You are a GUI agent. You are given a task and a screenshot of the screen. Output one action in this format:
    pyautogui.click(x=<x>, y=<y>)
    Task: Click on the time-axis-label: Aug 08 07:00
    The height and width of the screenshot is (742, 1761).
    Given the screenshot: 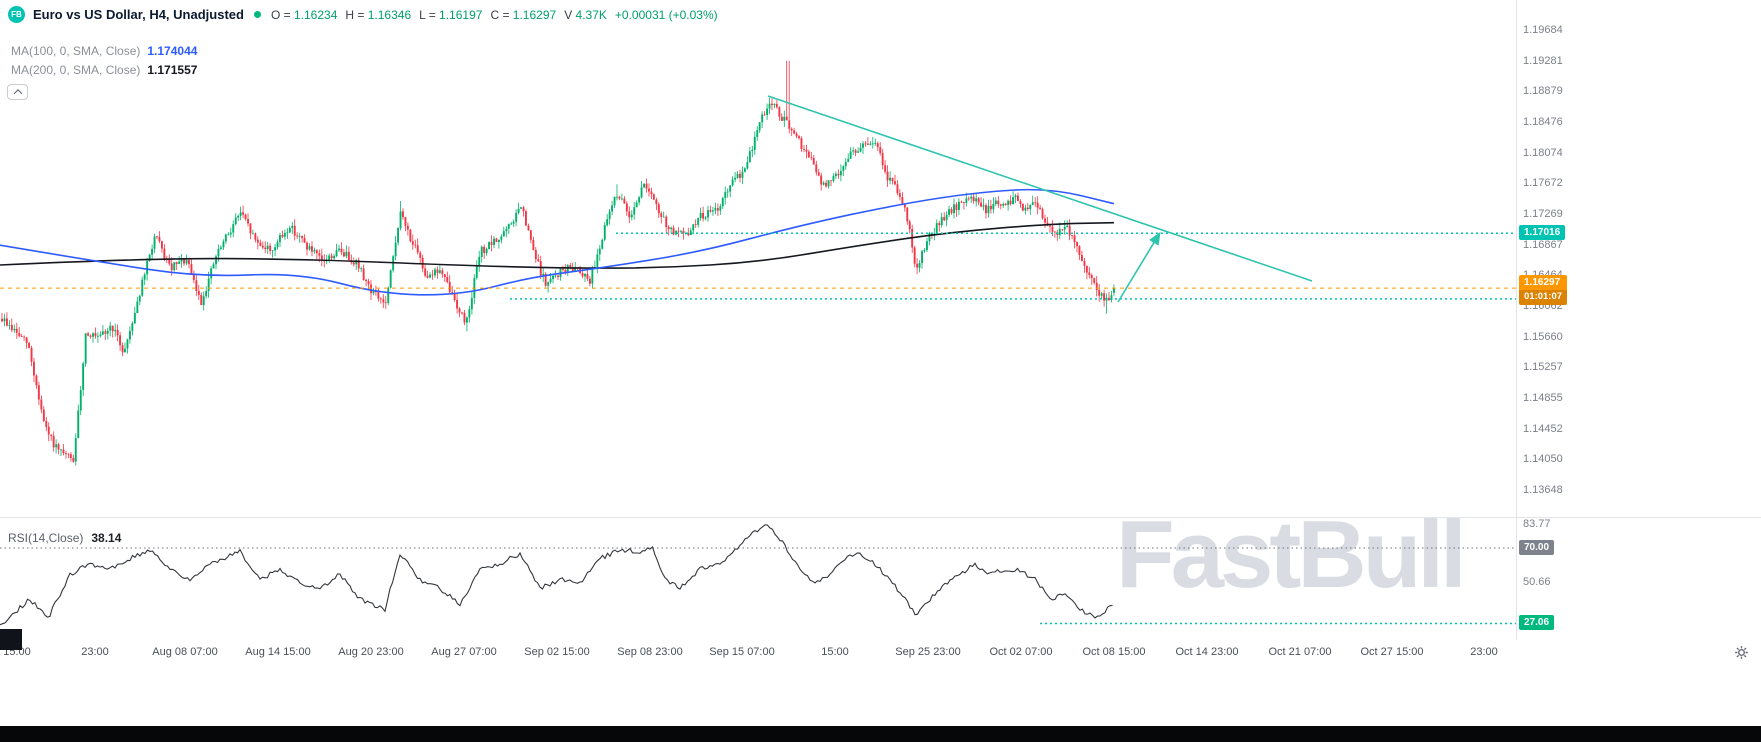 What is the action you would take?
    pyautogui.click(x=185, y=652)
    